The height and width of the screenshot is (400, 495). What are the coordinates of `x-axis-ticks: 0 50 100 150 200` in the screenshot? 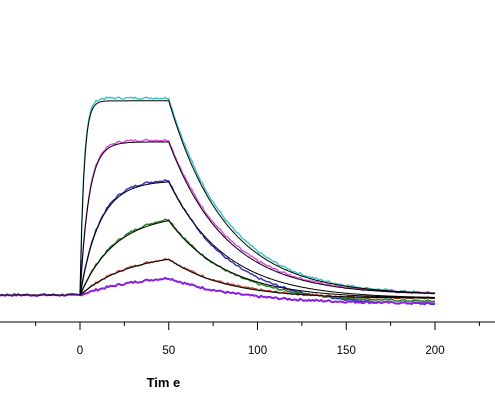 It's located at (257, 339).